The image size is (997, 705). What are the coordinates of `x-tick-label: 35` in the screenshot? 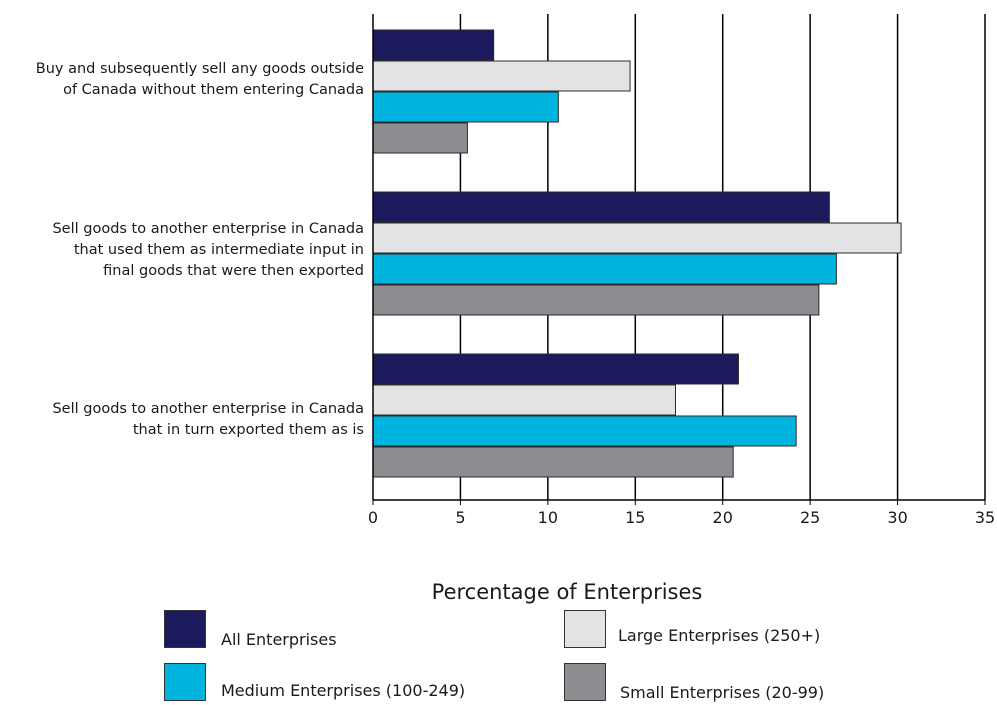 It's located at (985, 517).